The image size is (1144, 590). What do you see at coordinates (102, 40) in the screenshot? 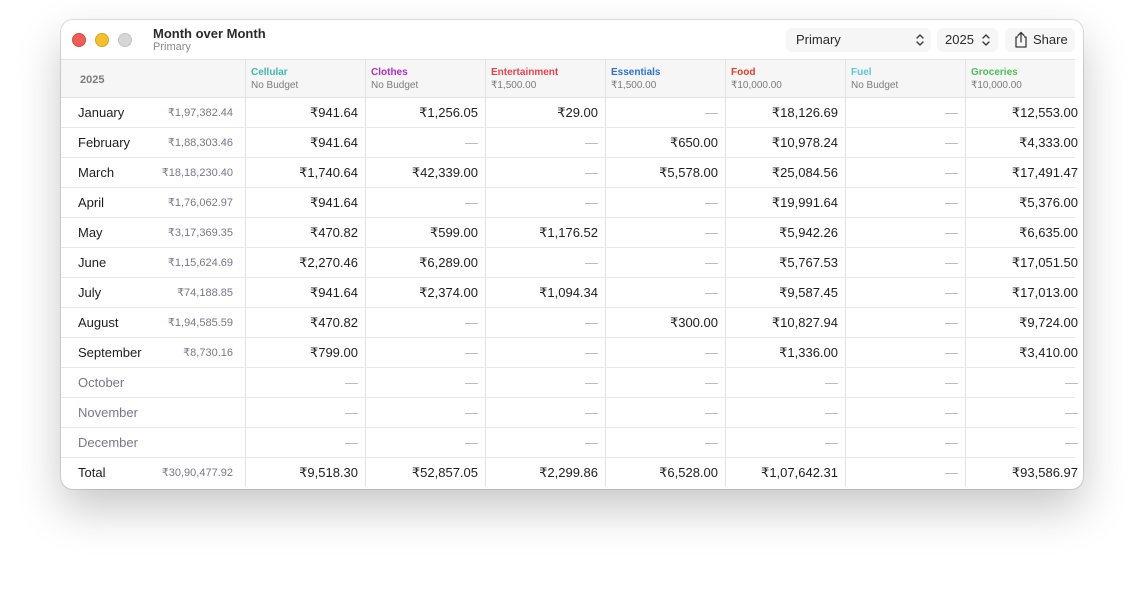
I see `minimize-window-button` at bounding box center [102, 40].